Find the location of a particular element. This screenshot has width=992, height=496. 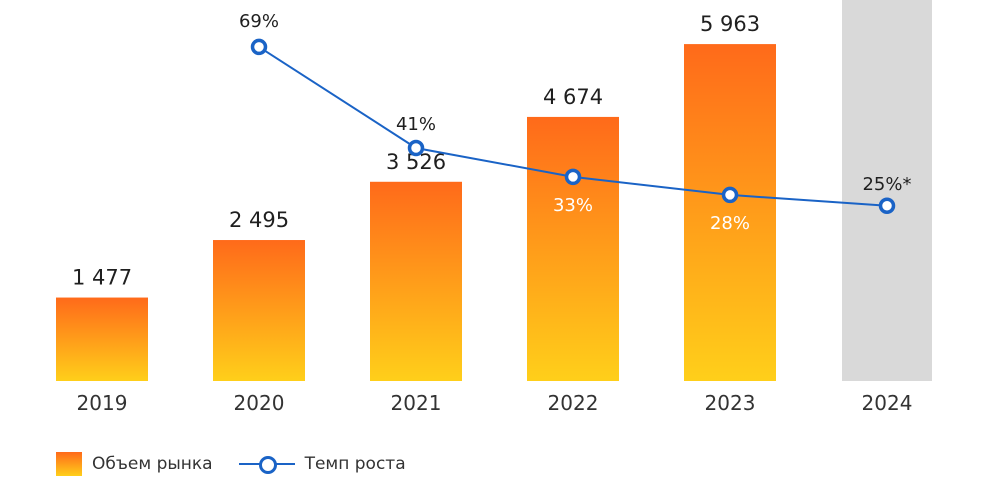

legend-label-growth-rate: Темп роста is located at coordinates (355, 464).